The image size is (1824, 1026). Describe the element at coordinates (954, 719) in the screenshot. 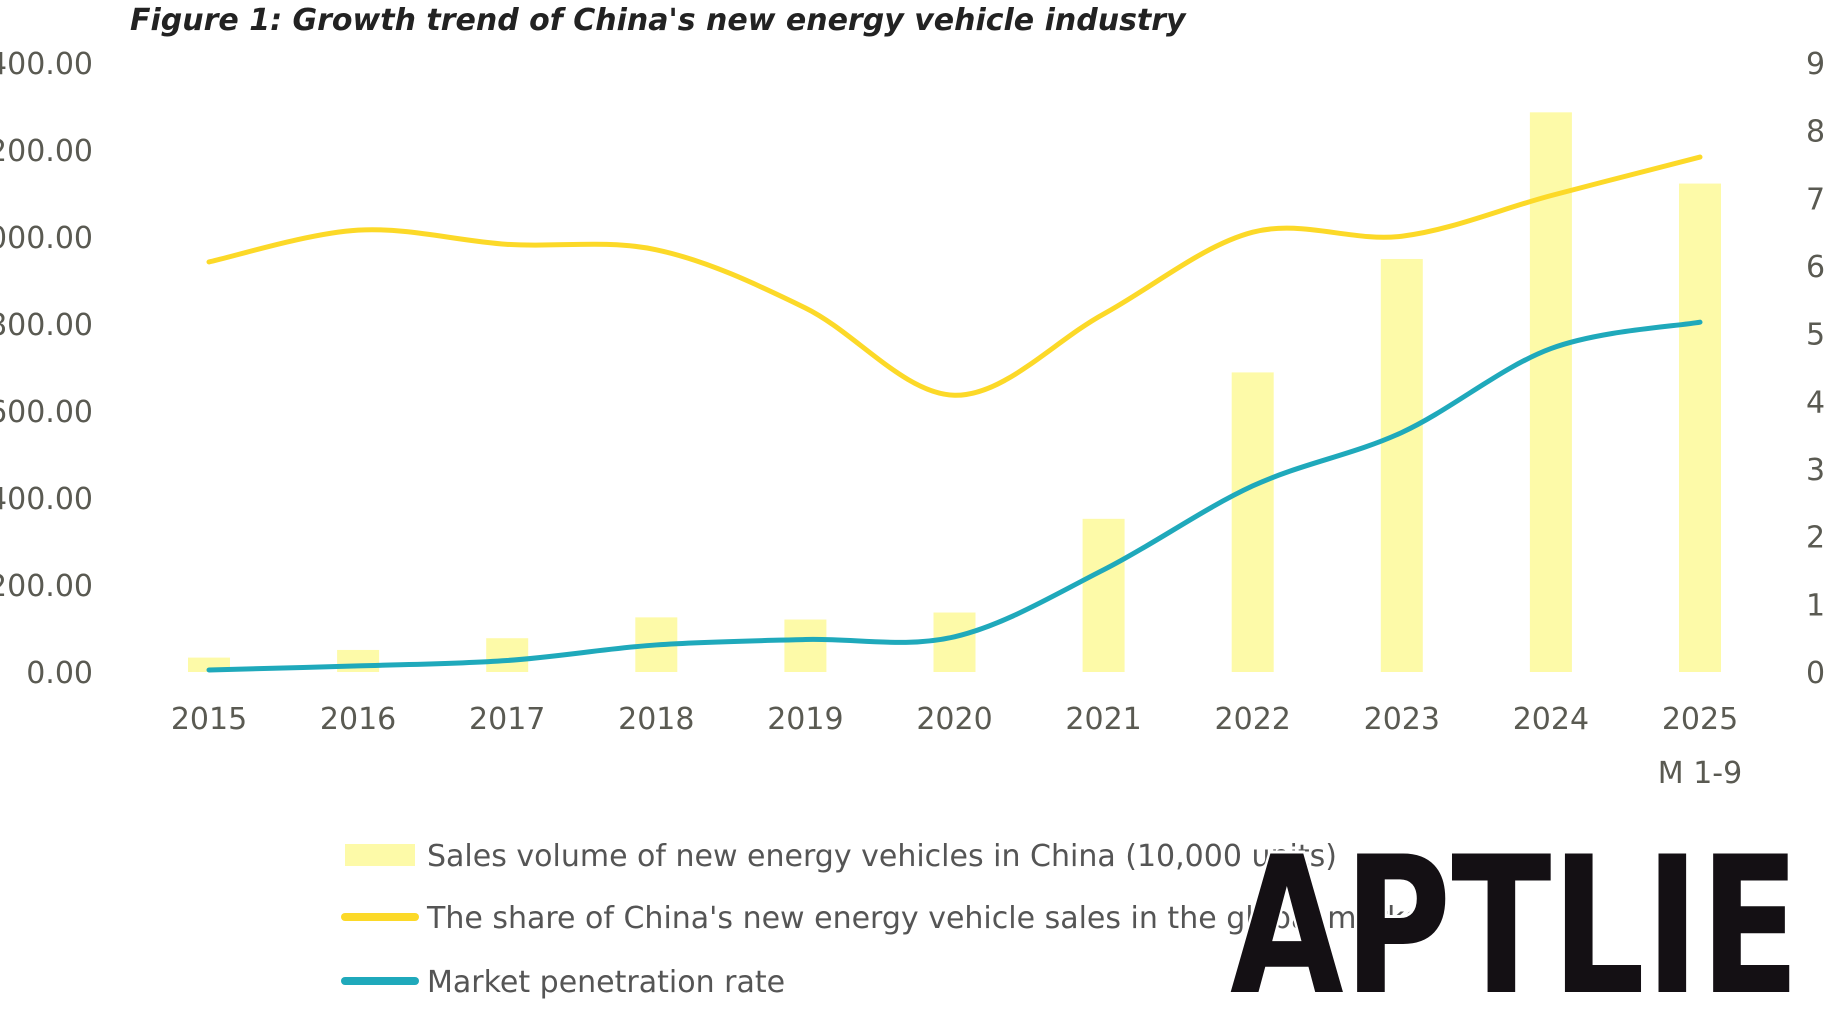

I see `x-tick-label: 2020` at that location.